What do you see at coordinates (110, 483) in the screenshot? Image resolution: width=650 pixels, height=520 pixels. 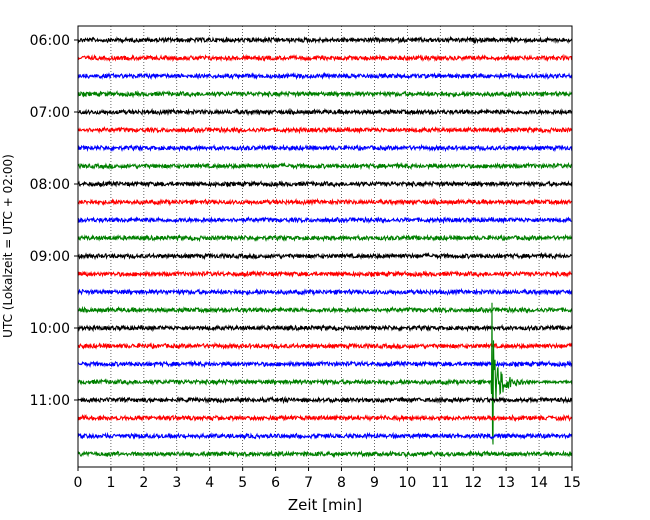 I see `x-tick-label-1: 1` at bounding box center [110, 483].